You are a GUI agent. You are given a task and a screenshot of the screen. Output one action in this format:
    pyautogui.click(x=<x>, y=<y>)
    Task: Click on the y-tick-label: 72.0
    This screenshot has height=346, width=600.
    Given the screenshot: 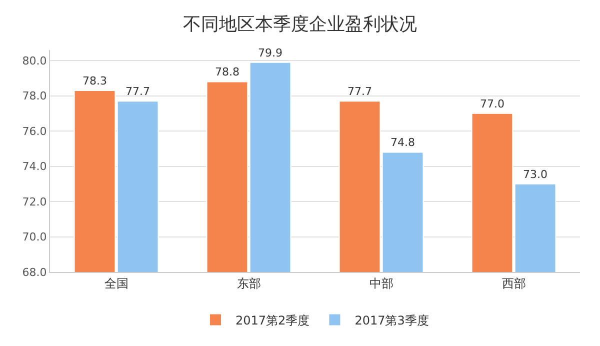 What is the action you would take?
    pyautogui.click(x=34, y=201)
    